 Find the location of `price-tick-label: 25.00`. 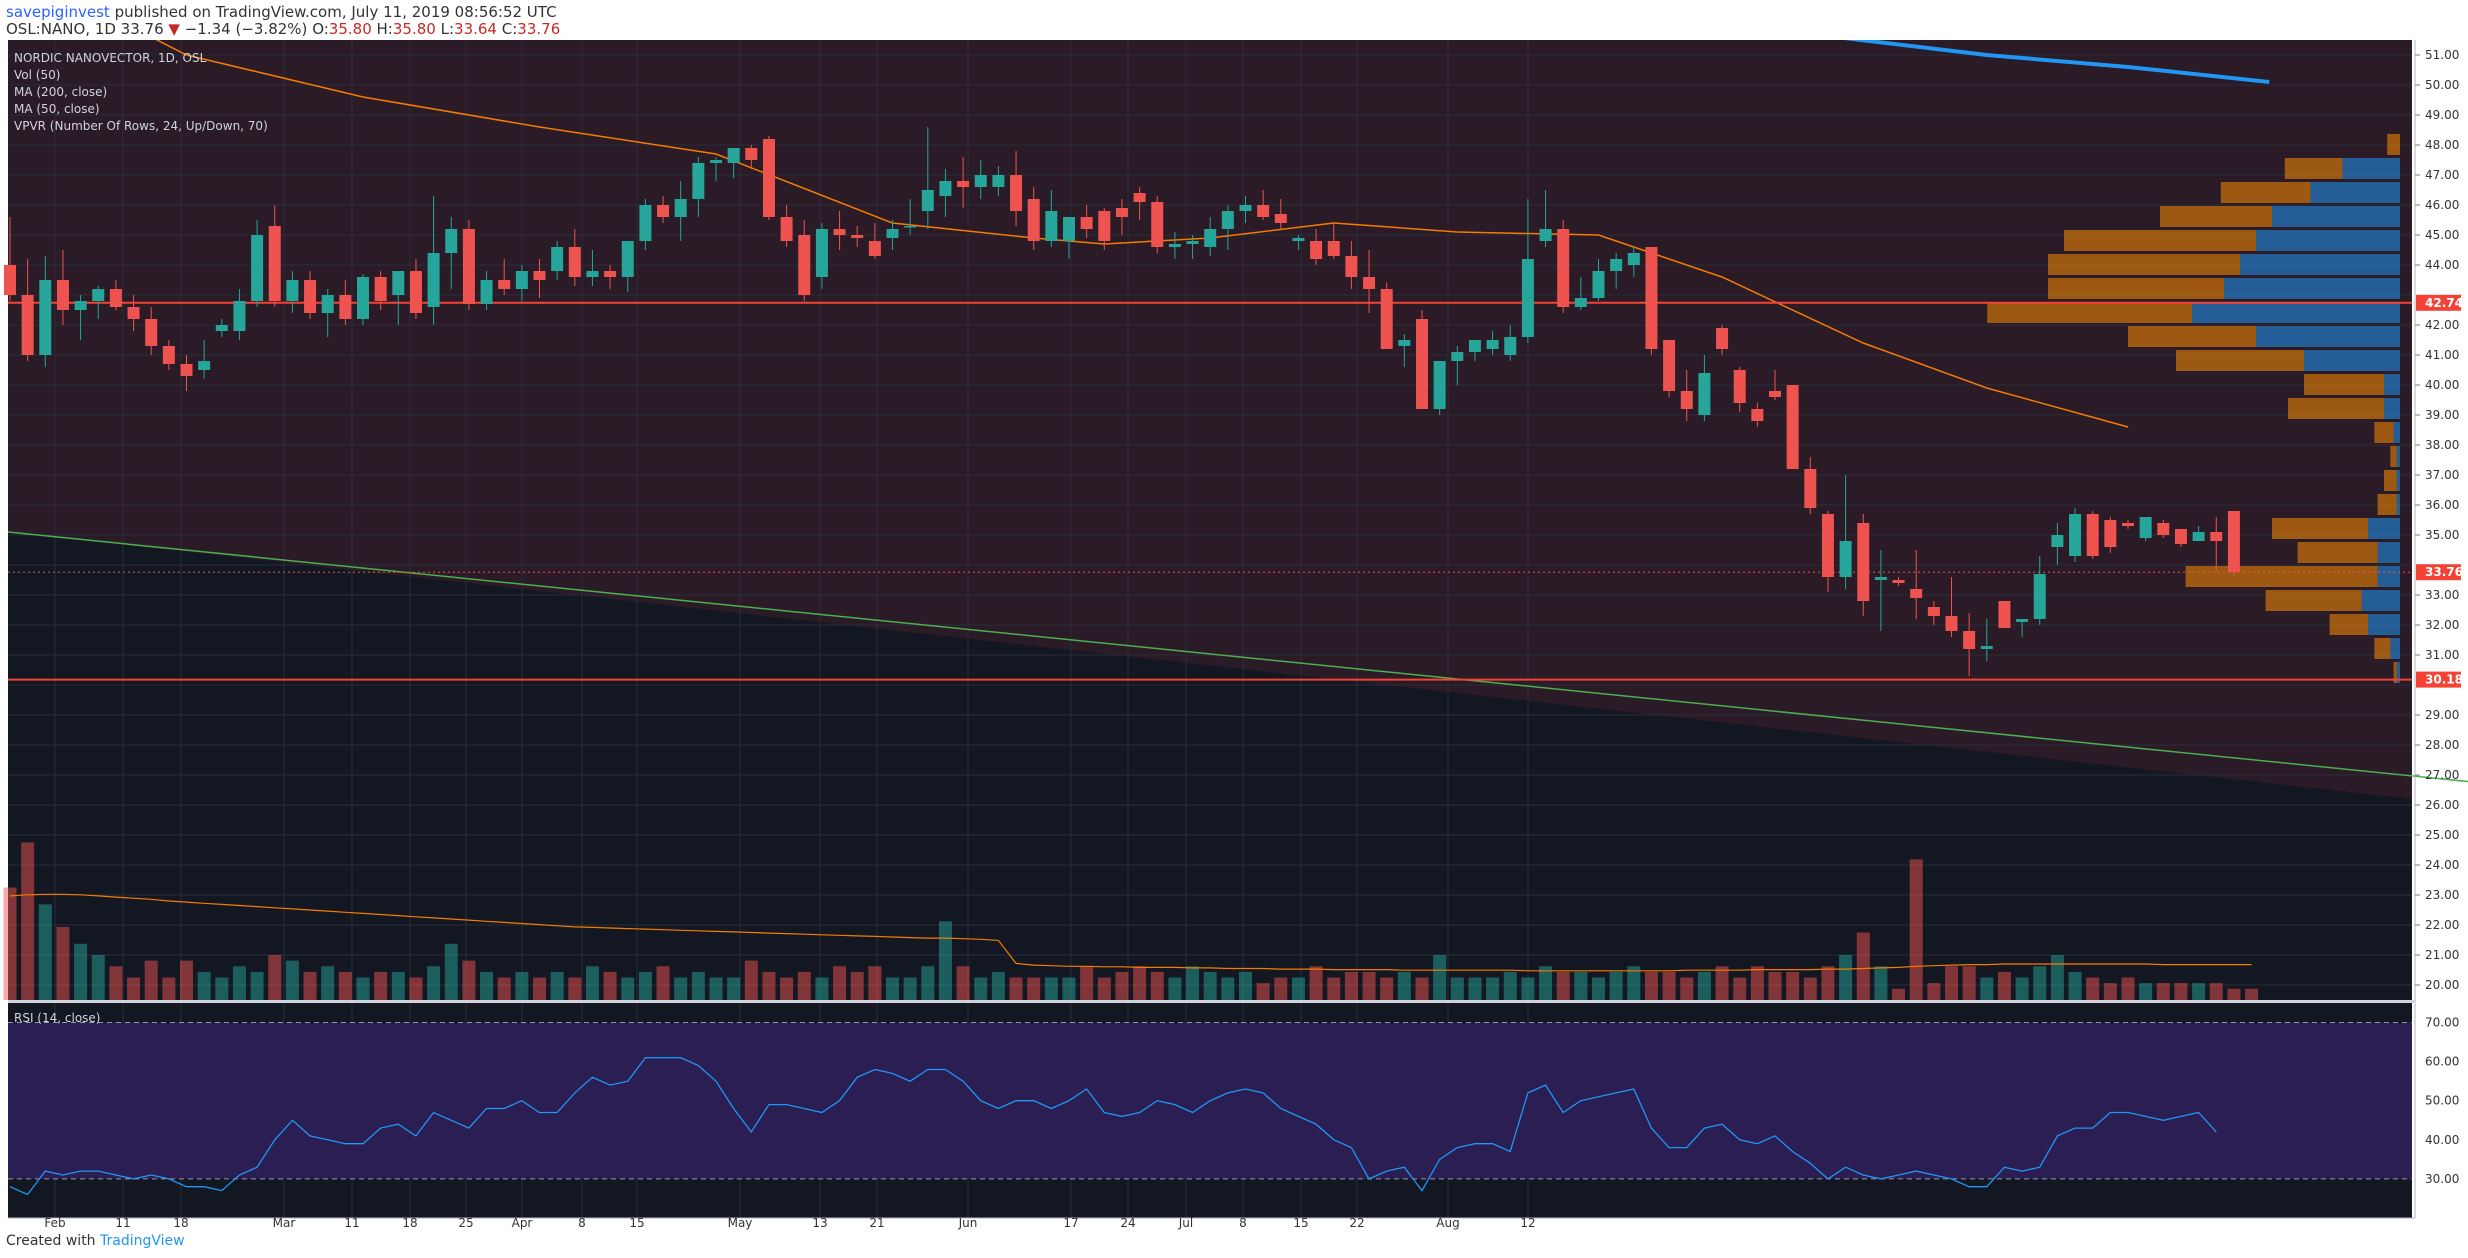

price-tick-label: 25.00 is located at coordinates (2442, 835).